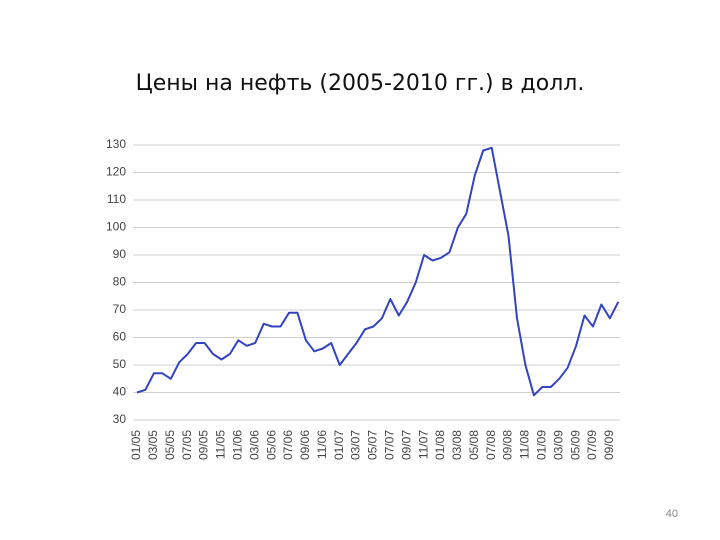  Describe the element at coordinates (254, 445) in the screenshot. I see `x-tick-label: 03/06` at that location.